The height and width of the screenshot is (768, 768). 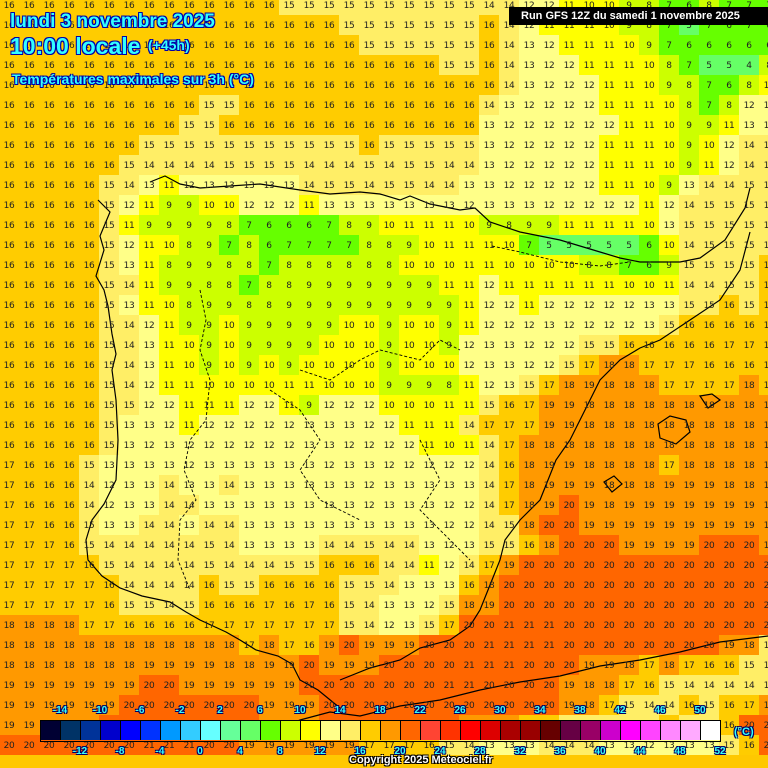 What do you see at coordinates (300, 710) in the screenshot?
I see `legend-label-top: 10` at bounding box center [300, 710].